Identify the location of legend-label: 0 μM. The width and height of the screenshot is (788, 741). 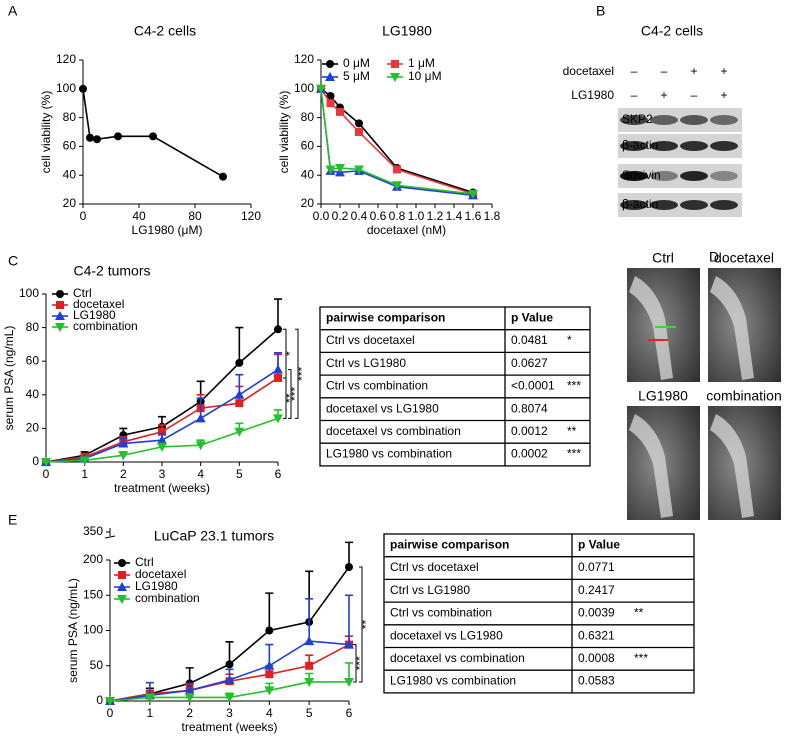
(356, 63).